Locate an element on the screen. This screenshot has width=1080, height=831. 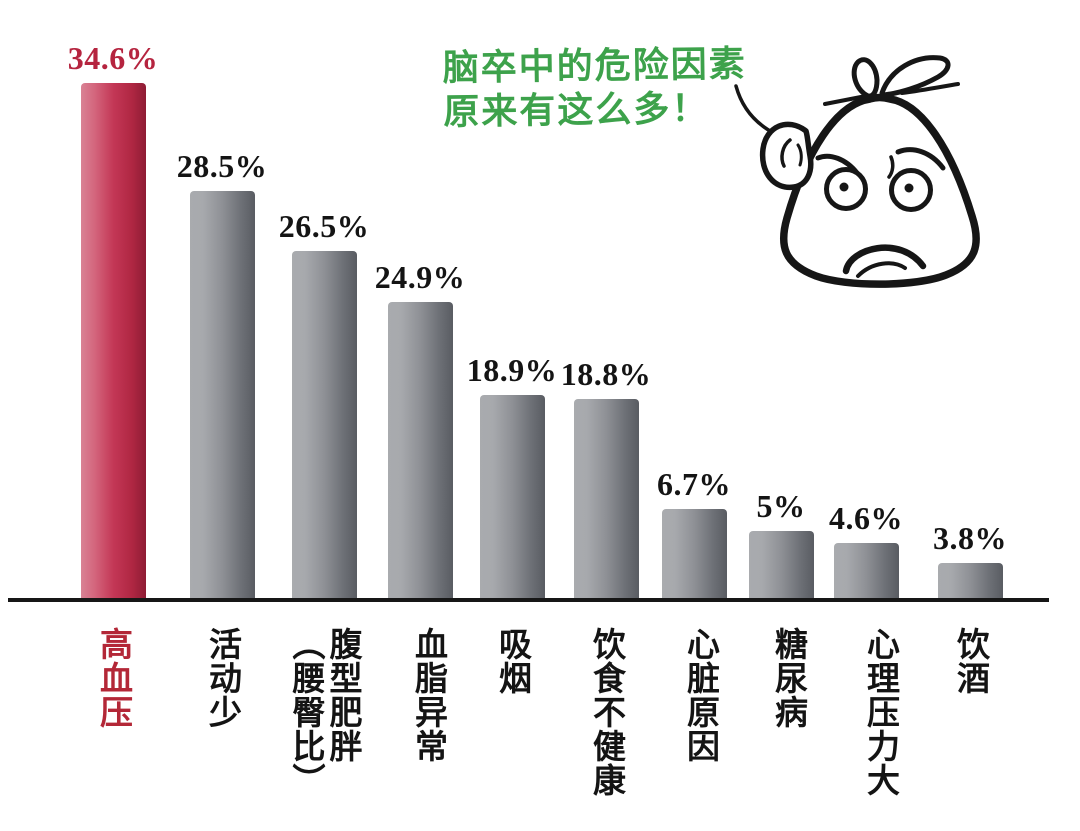
mascot-ear is located at coordinates (786, 155).